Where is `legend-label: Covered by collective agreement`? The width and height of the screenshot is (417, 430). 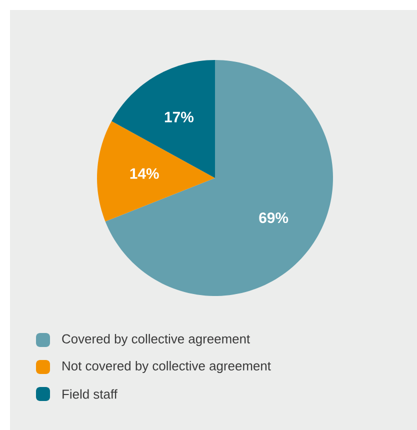
legend-label: Covered by collective agreement is located at coordinates (156, 340).